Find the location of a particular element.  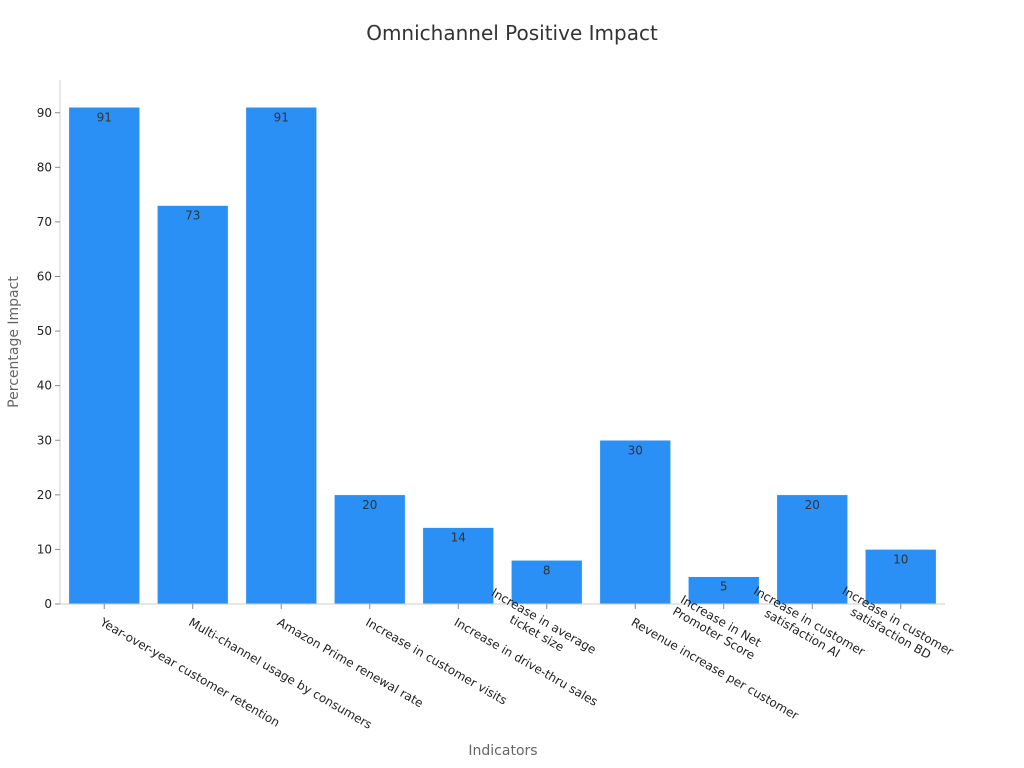

y-tick-label: 0 is located at coordinates (48, 604).